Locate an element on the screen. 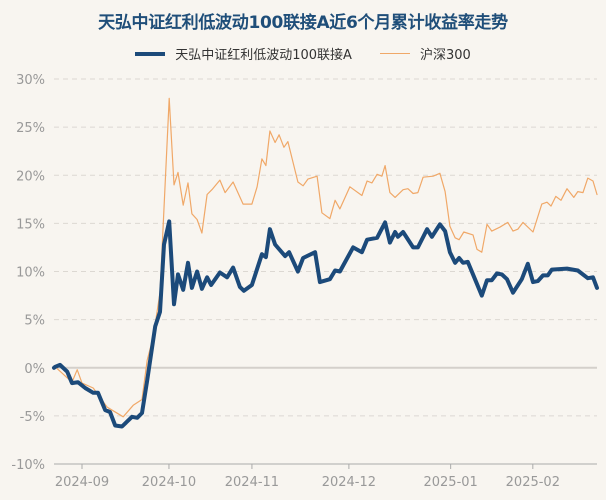  y-tick-label: 10% is located at coordinates (30, 273).